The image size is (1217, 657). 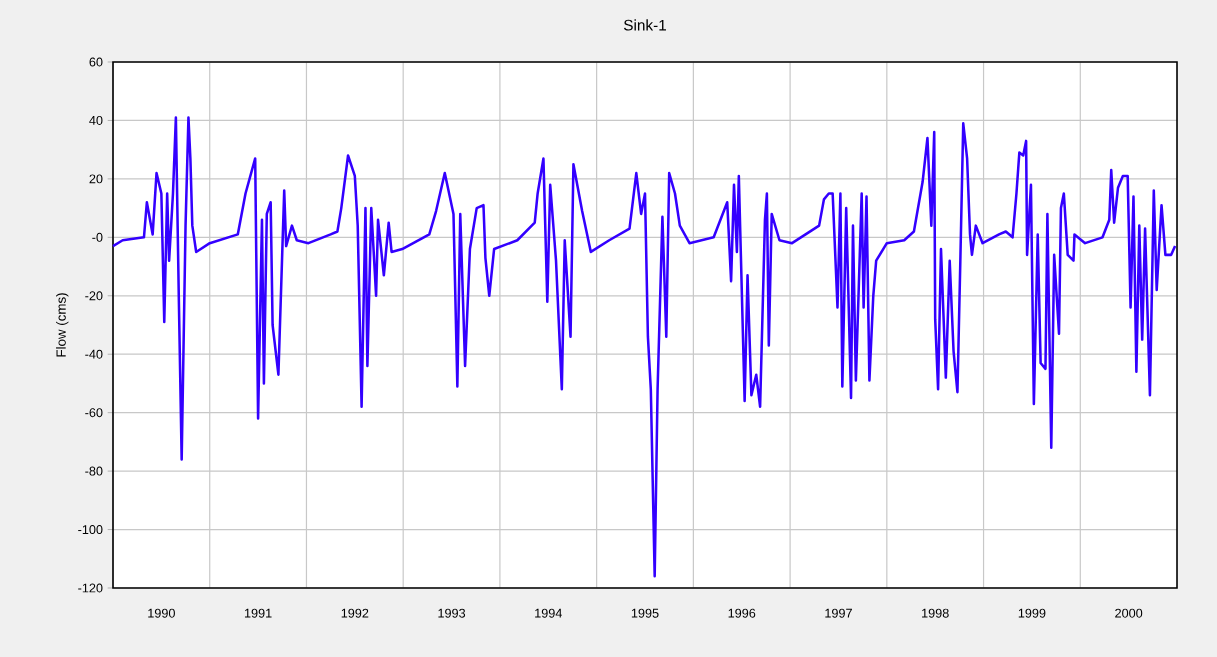 What do you see at coordinates (96, 179) in the screenshot?
I see `y-tick-label: 20` at bounding box center [96, 179].